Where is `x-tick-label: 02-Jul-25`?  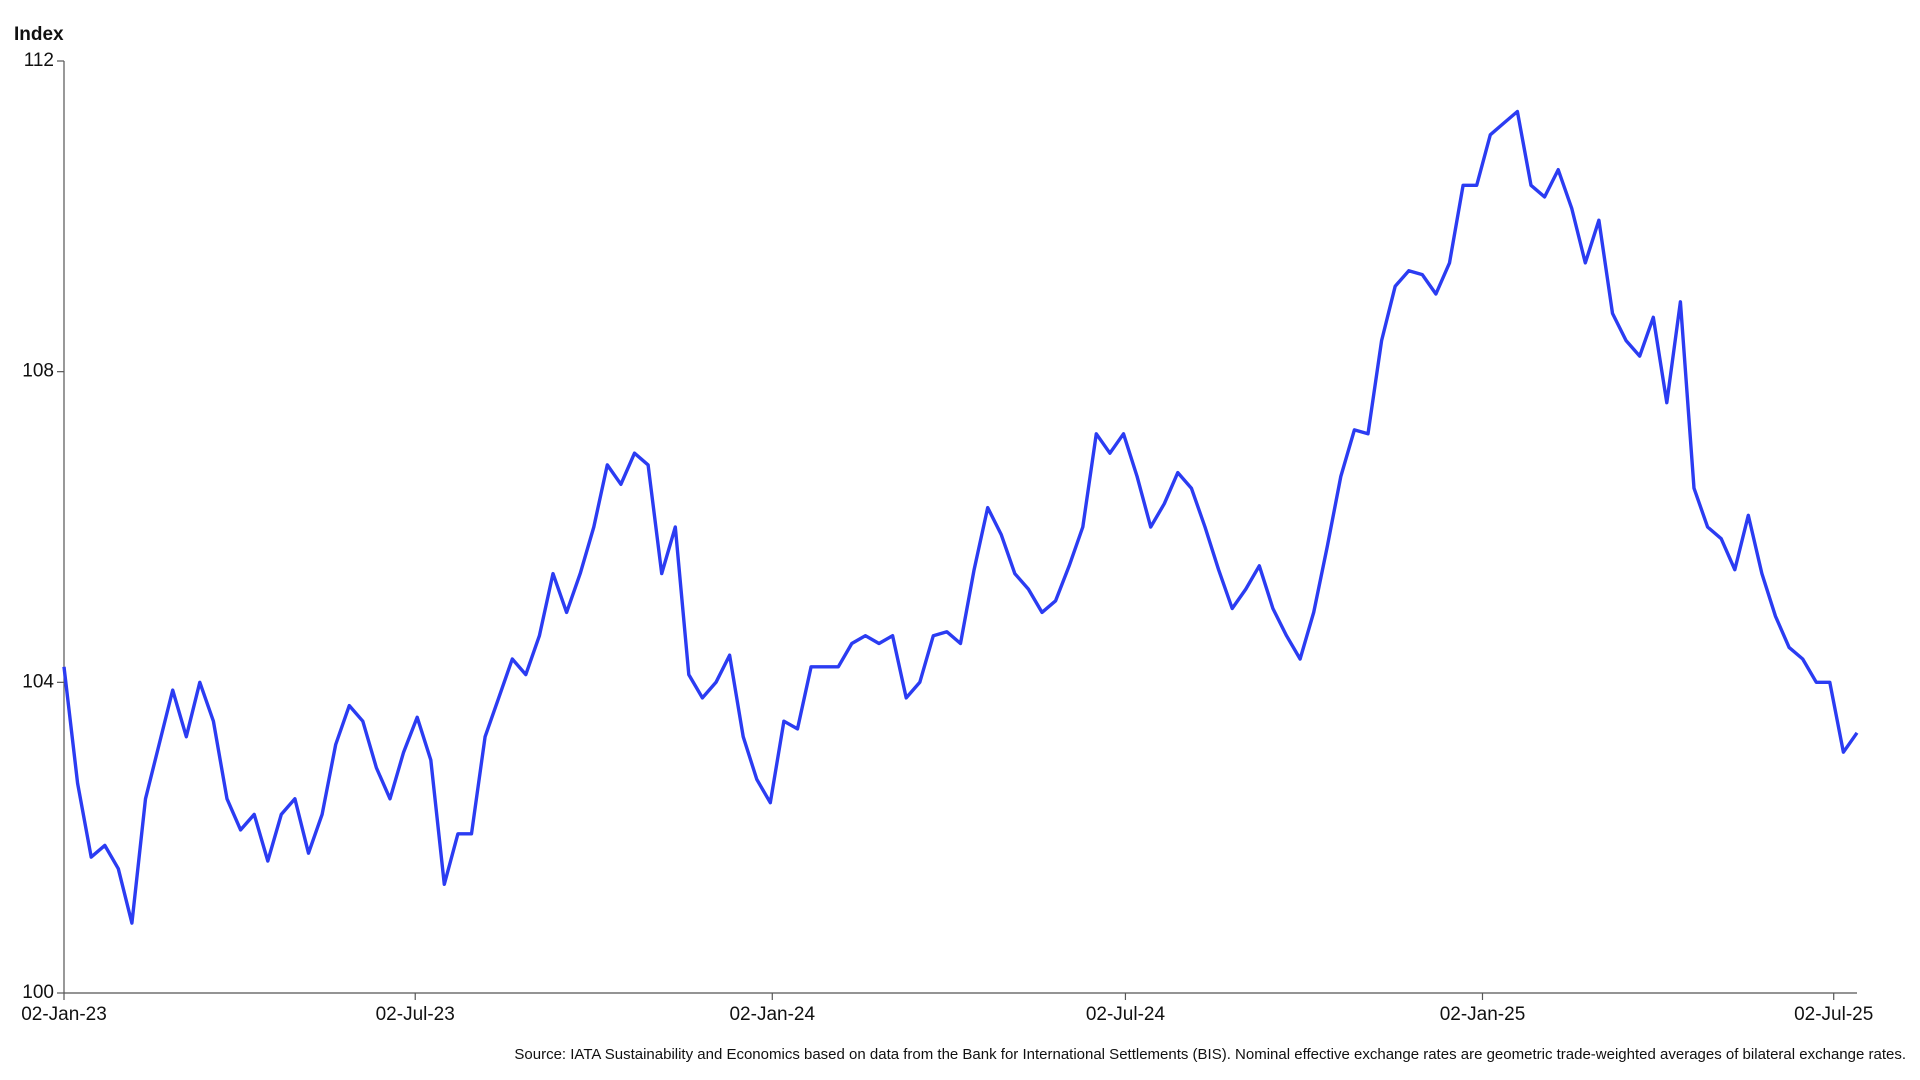
x-tick-label: 02-Jul-25 is located at coordinates (1833, 1014).